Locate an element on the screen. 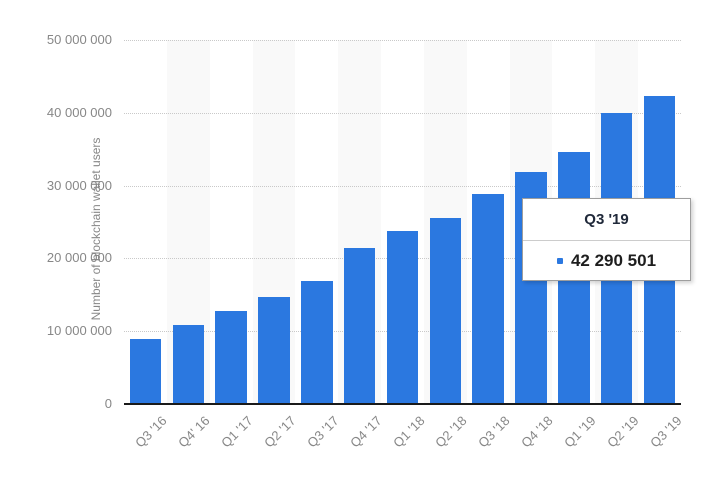  y-tick-label-10000000: 10 000 000 is located at coordinates (79, 331).